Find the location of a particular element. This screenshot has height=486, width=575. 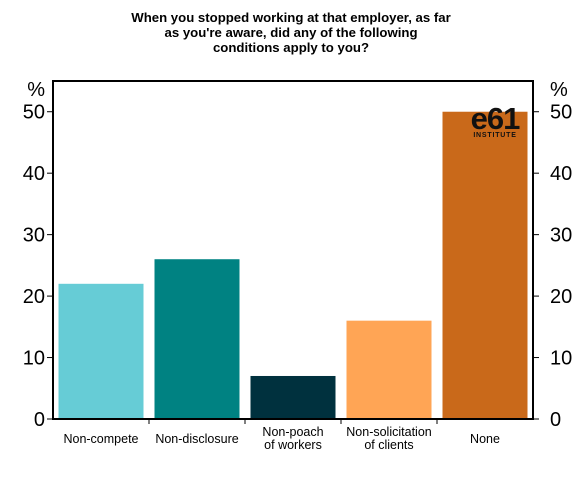

x-category-label: of workers is located at coordinates (293, 445).